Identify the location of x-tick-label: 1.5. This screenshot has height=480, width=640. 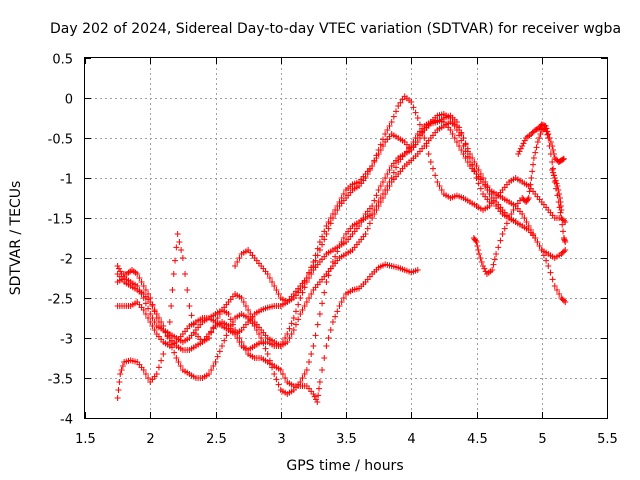
(85, 439).